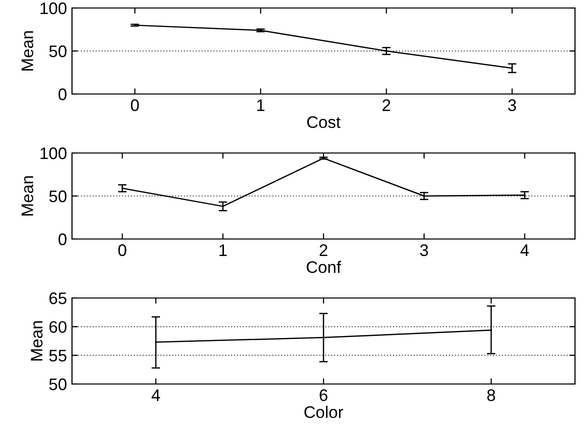 This screenshot has width=584, height=435. I want to click on line-series, so click(324, 182).